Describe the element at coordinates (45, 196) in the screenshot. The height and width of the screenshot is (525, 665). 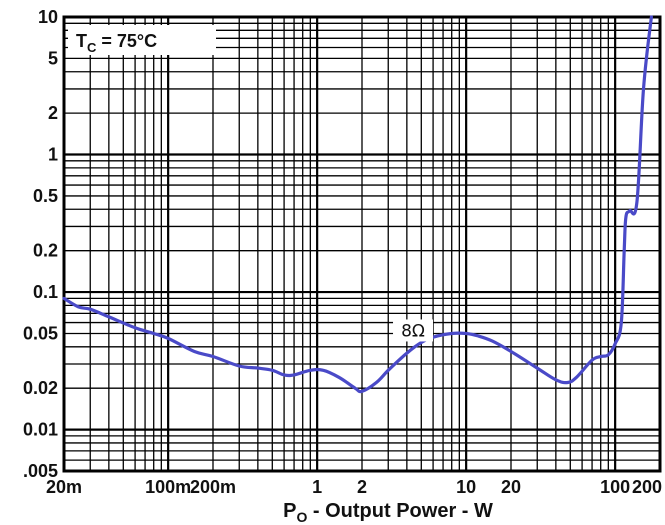
I see `y-tick-label: 0.5` at that location.